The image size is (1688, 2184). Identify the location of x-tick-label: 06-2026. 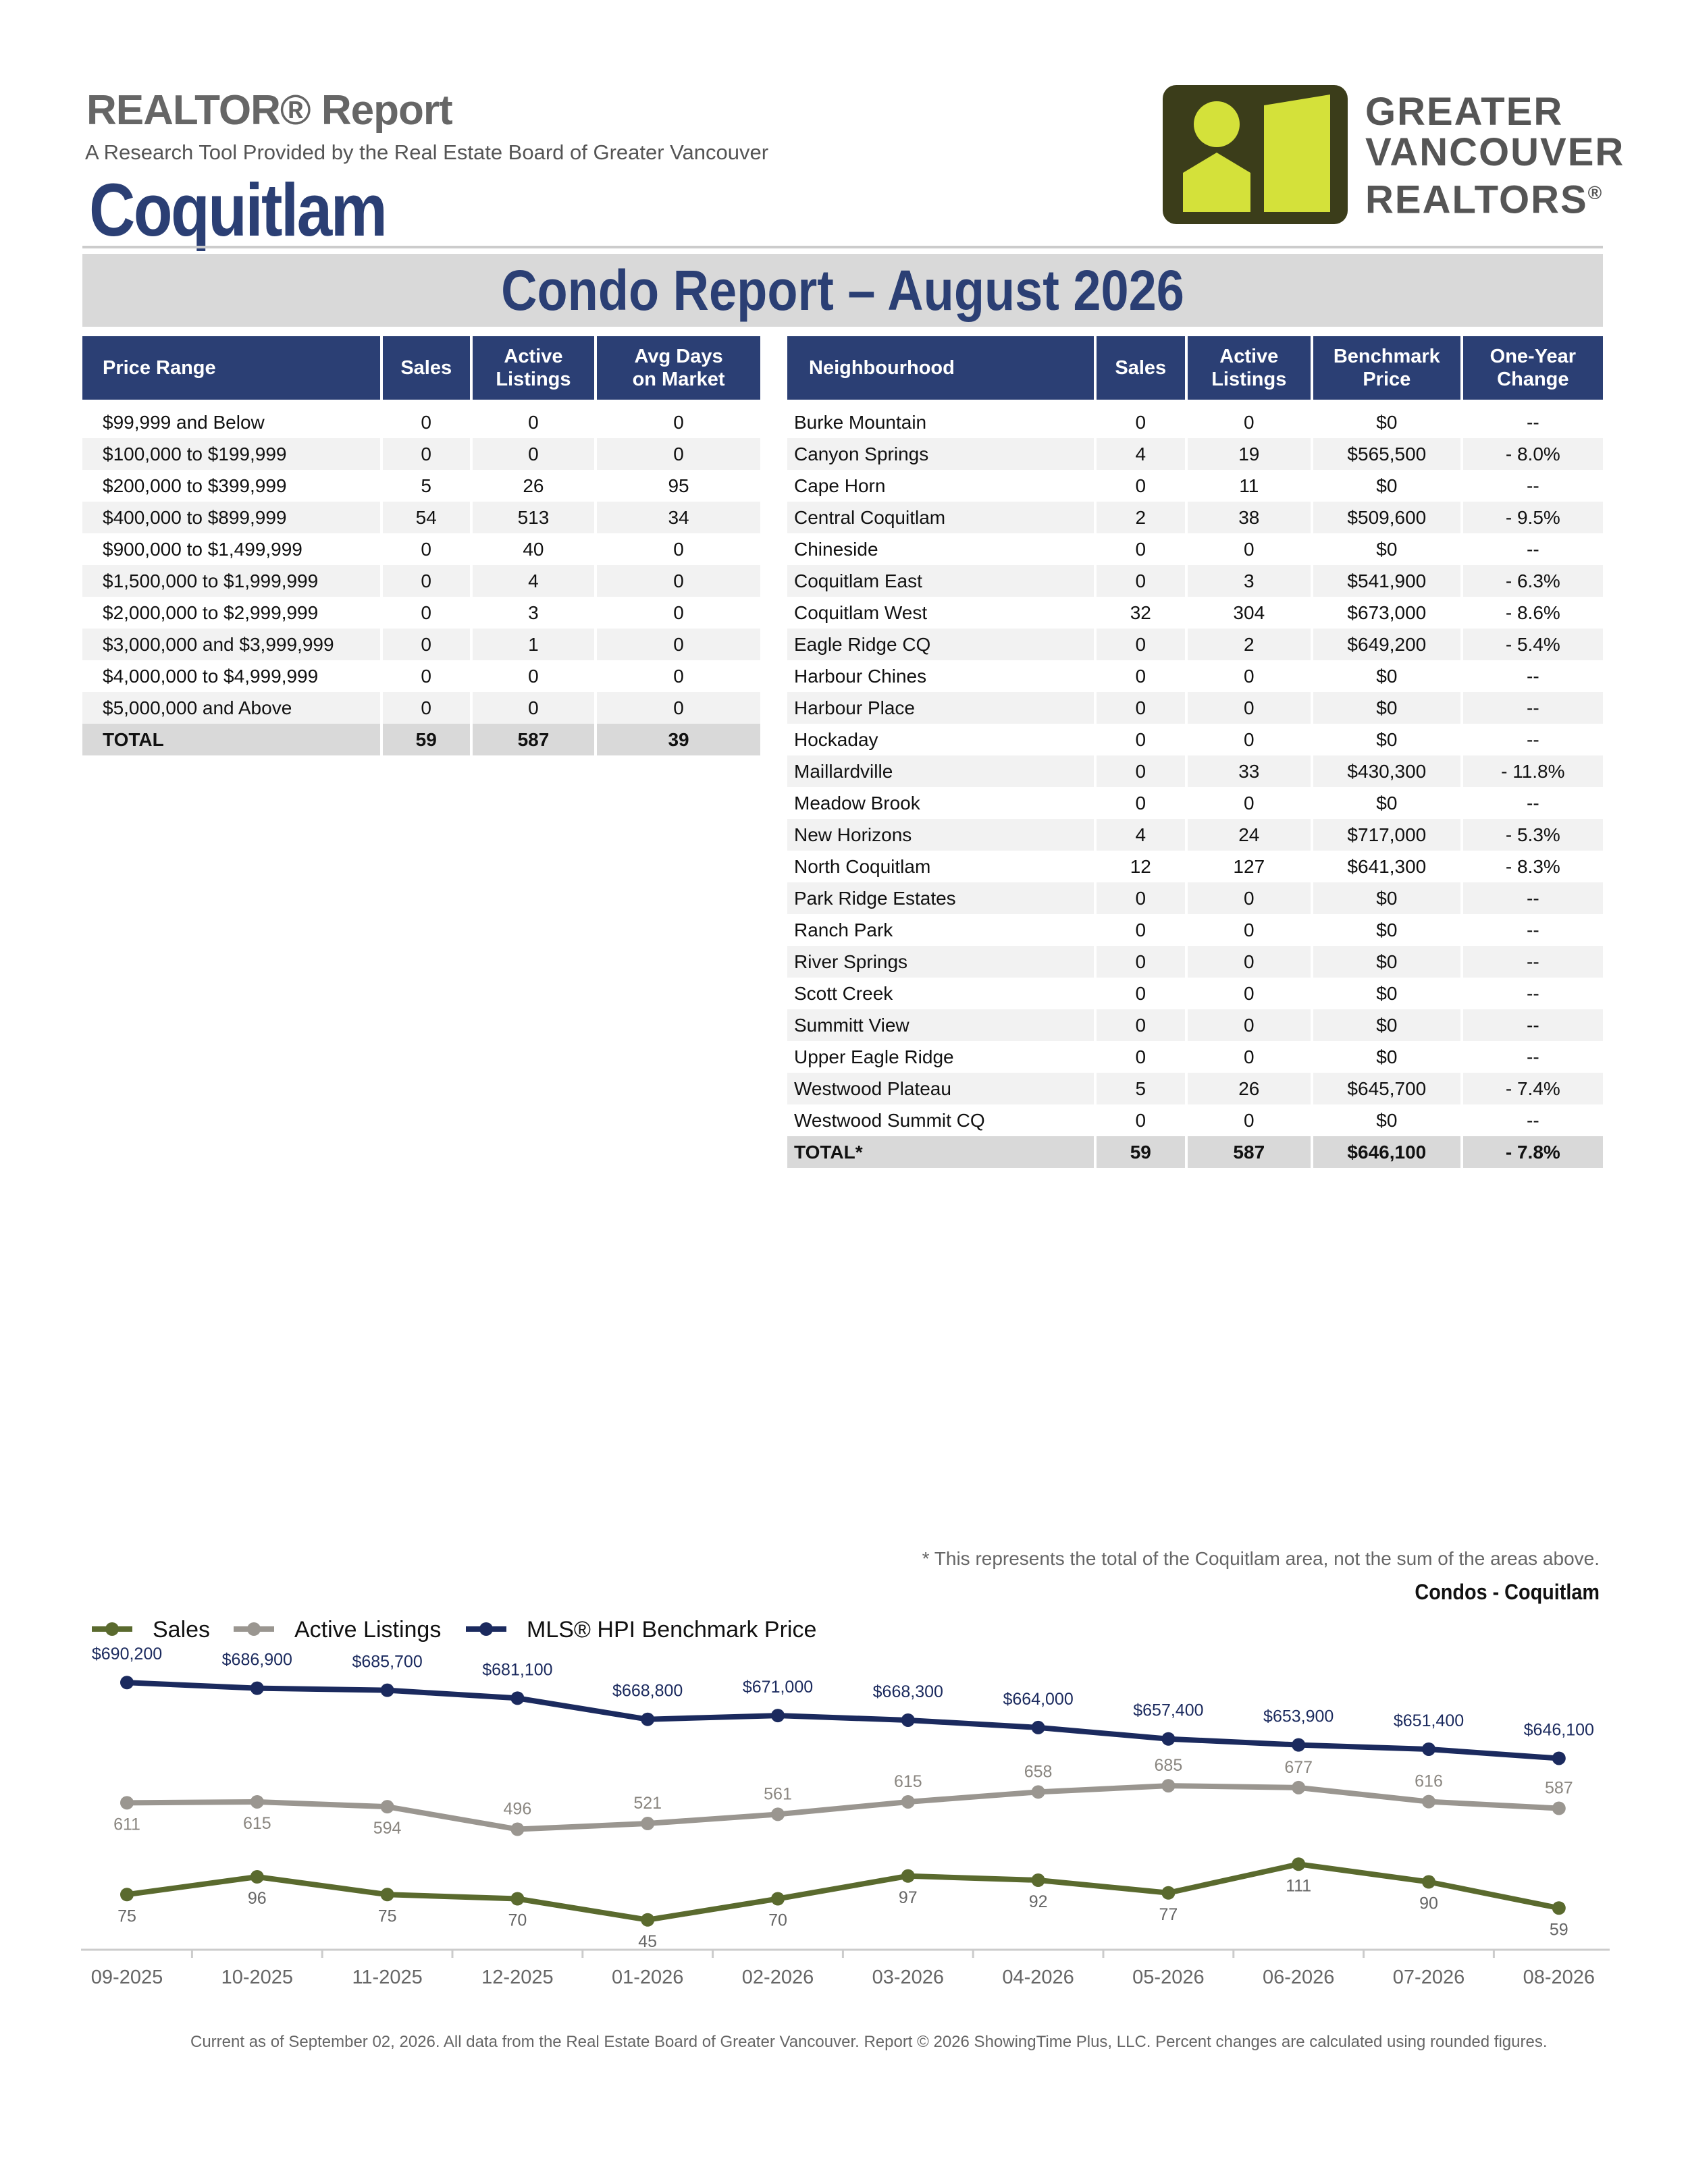
(1298, 1977).